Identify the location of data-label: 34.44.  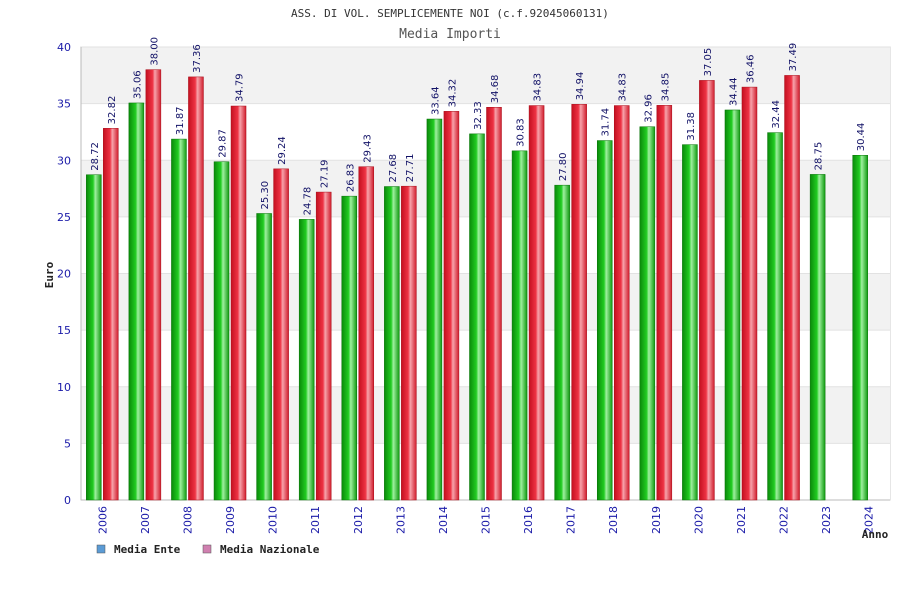
(733, 91).